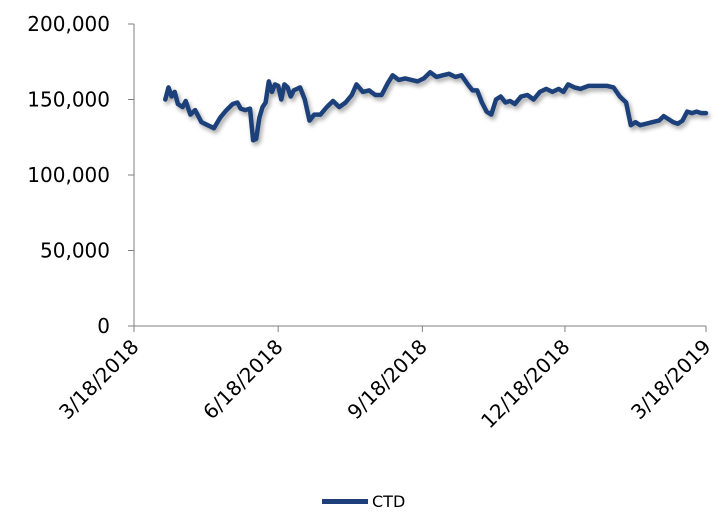 Image resolution: width=726 pixels, height=516 pixels. I want to click on legend-swatch-ctd, so click(345, 501).